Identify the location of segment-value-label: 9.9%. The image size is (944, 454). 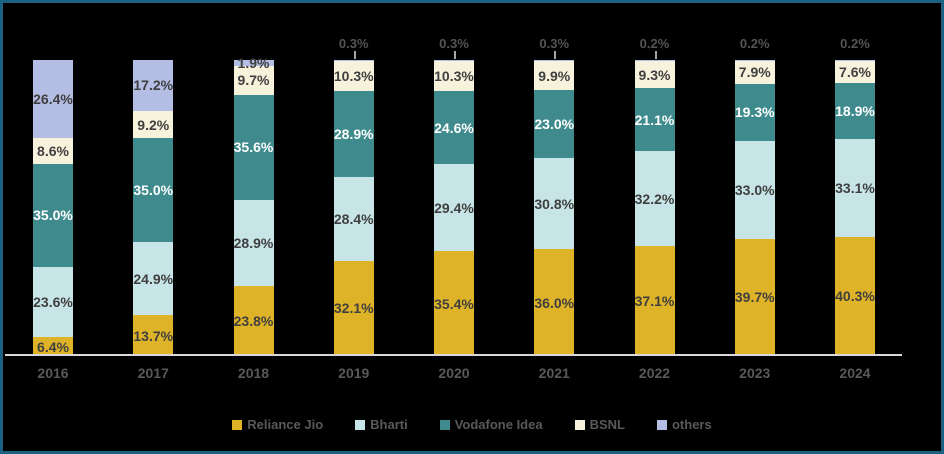
(554, 75).